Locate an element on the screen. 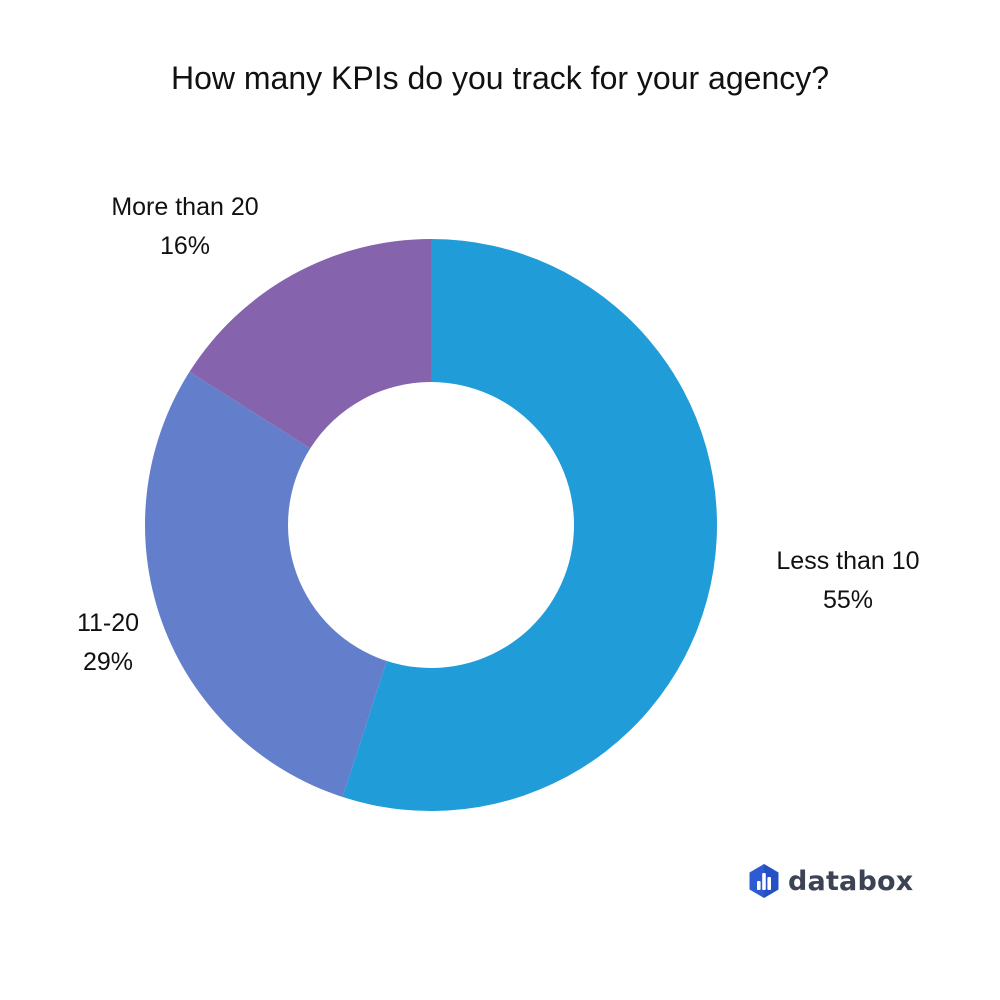 The image size is (1000, 1000). databox-logo-icon is located at coordinates (764, 881).